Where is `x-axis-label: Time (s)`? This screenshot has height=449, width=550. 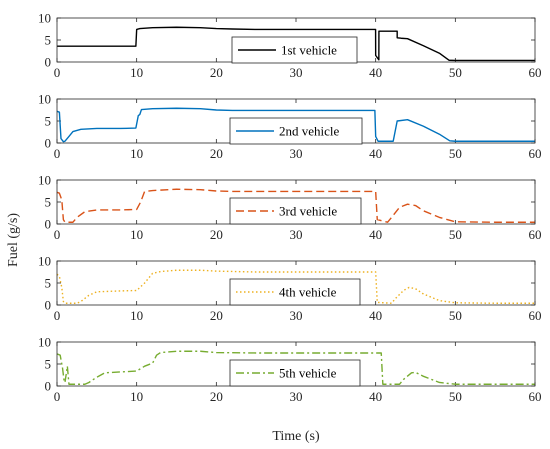 x-axis-label: Time (s) is located at coordinates (296, 436).